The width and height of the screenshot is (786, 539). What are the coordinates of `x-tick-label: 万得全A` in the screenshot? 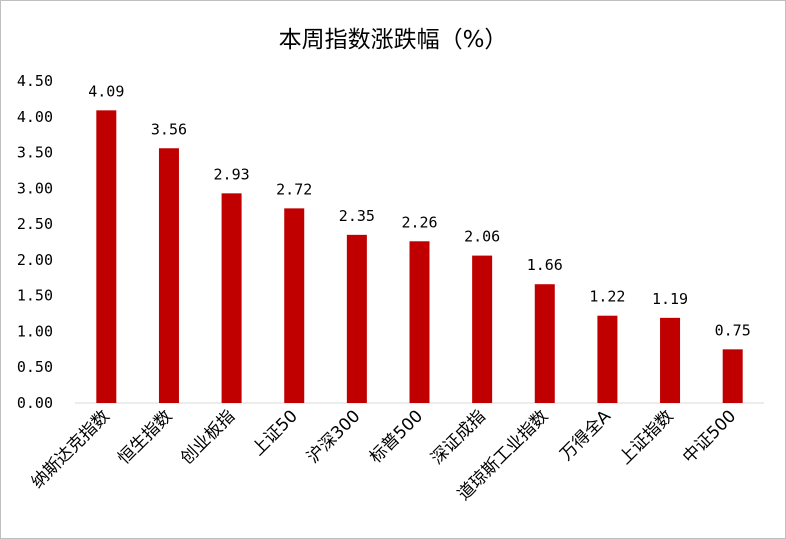 It's located at (586, 435).